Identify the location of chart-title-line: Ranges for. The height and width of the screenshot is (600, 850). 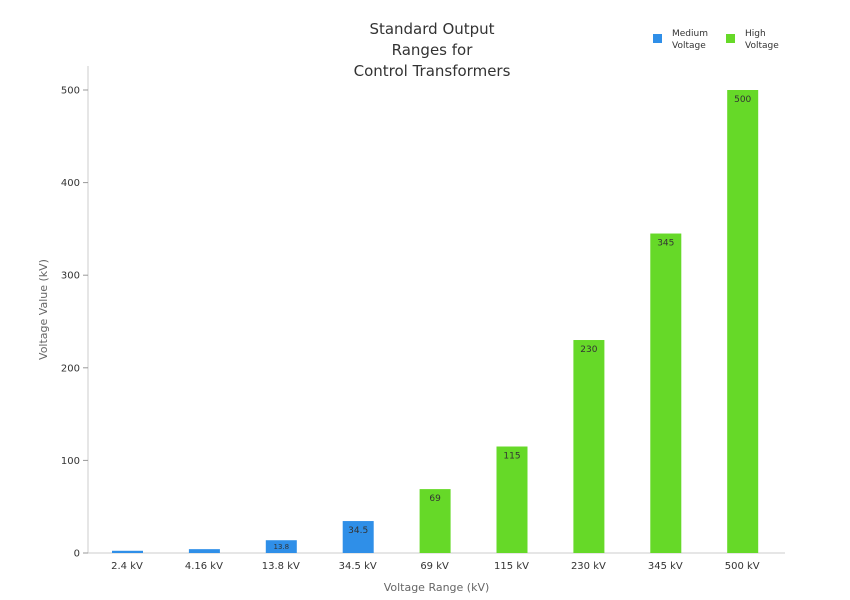
(433, 50).